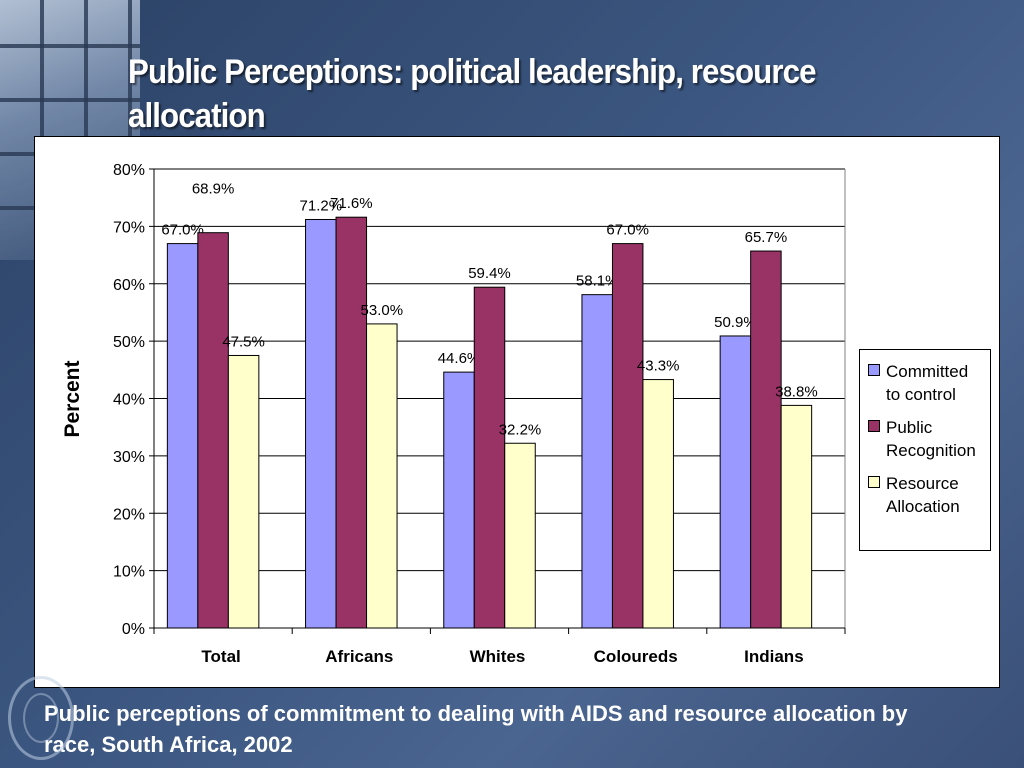 The width and height of the screenshot is (1024, 768). I want to click on data-label: 71.2%, so click(321, 205).